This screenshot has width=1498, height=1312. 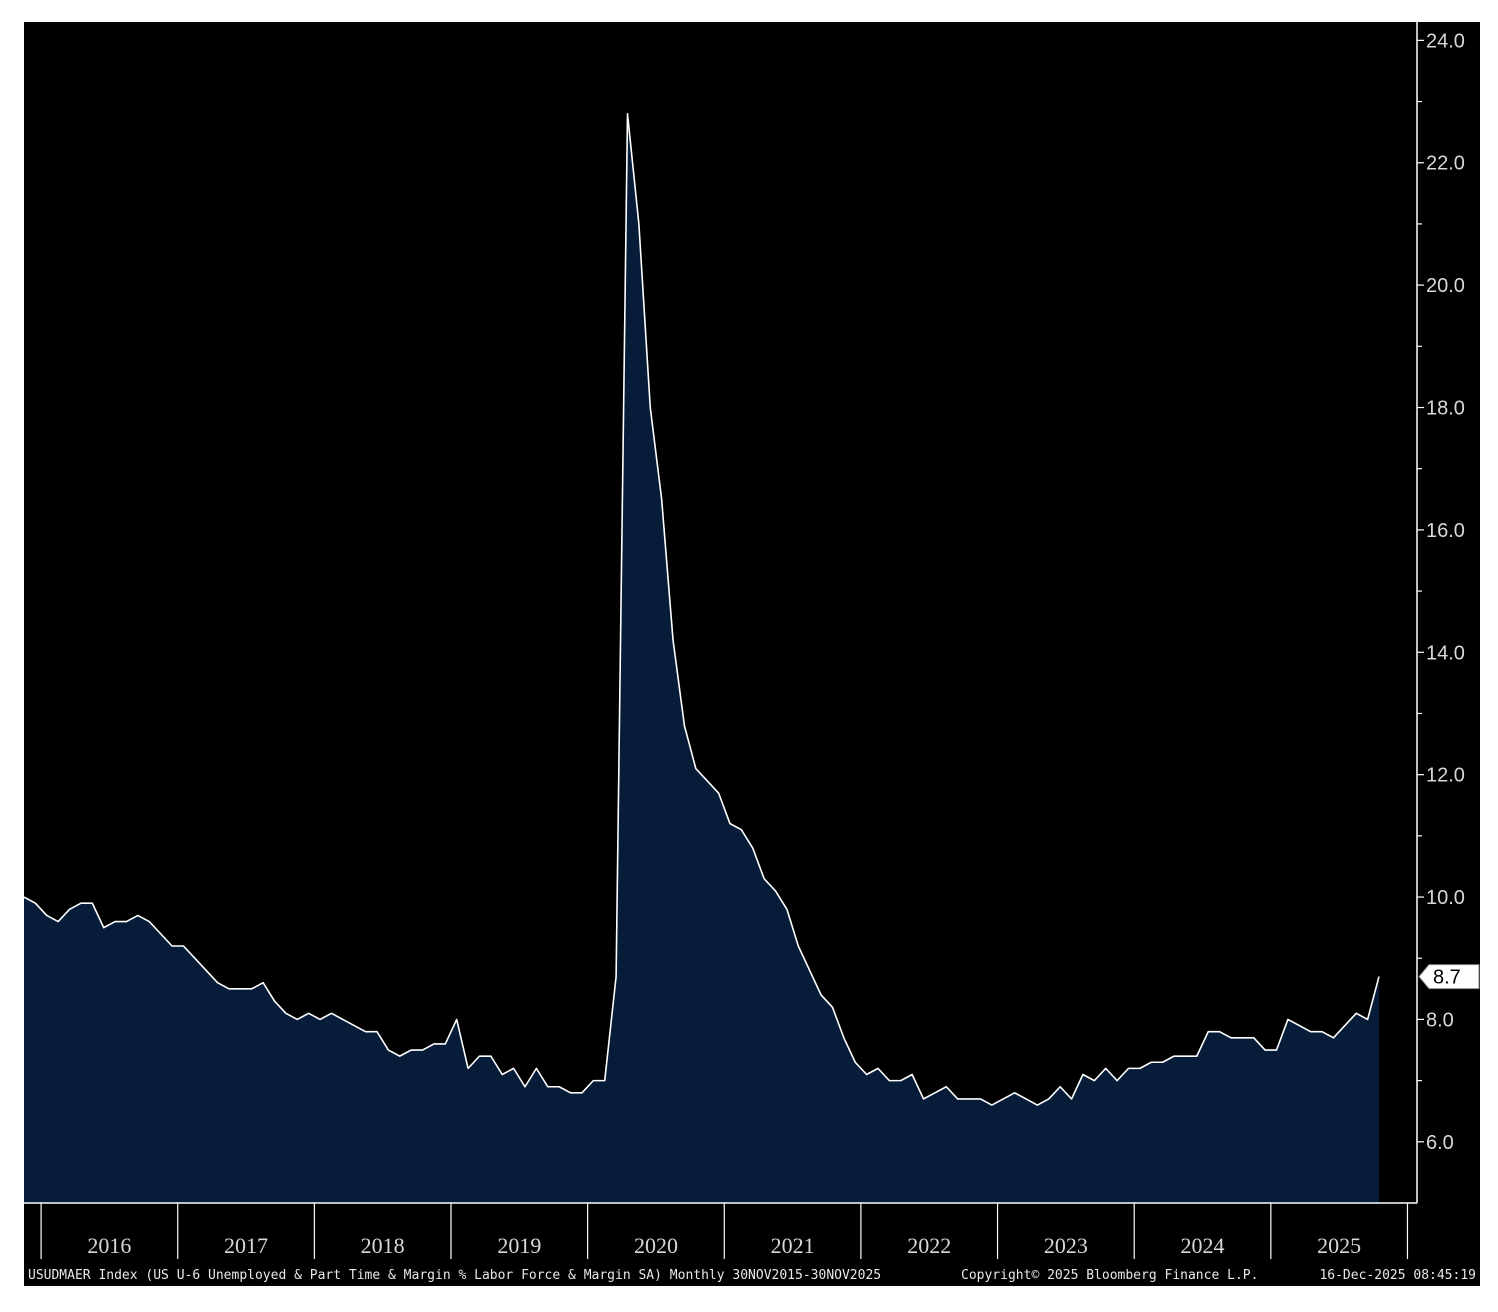 I want to click on label-layer: 8.7, so click(x=1449, y=977).